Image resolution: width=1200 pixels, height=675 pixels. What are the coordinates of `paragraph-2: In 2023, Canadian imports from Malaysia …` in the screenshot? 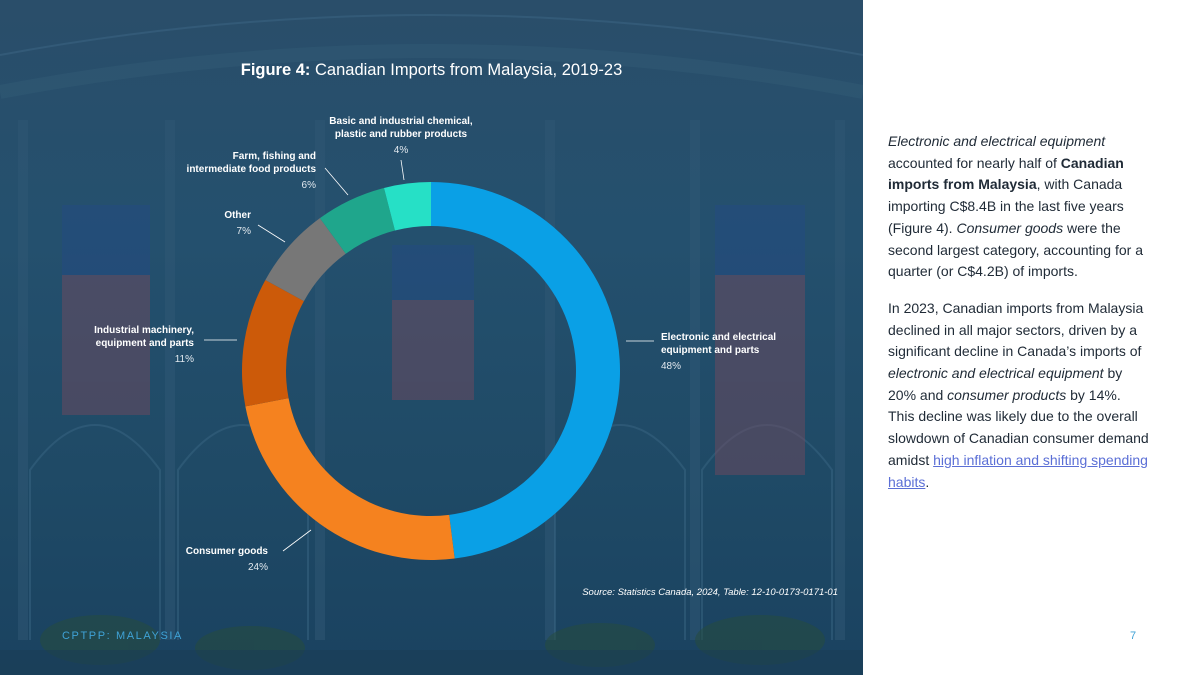 It's located at (1018, 394).